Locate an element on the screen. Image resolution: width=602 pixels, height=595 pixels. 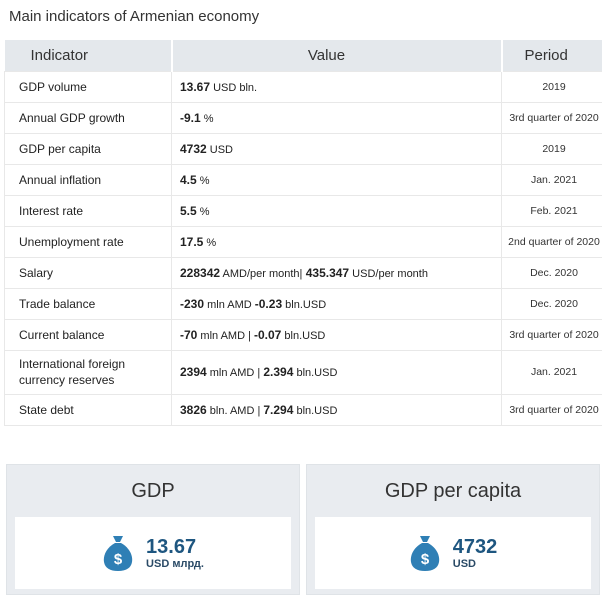
indicator-cell: Current balance is located at coordinates (88, 334).